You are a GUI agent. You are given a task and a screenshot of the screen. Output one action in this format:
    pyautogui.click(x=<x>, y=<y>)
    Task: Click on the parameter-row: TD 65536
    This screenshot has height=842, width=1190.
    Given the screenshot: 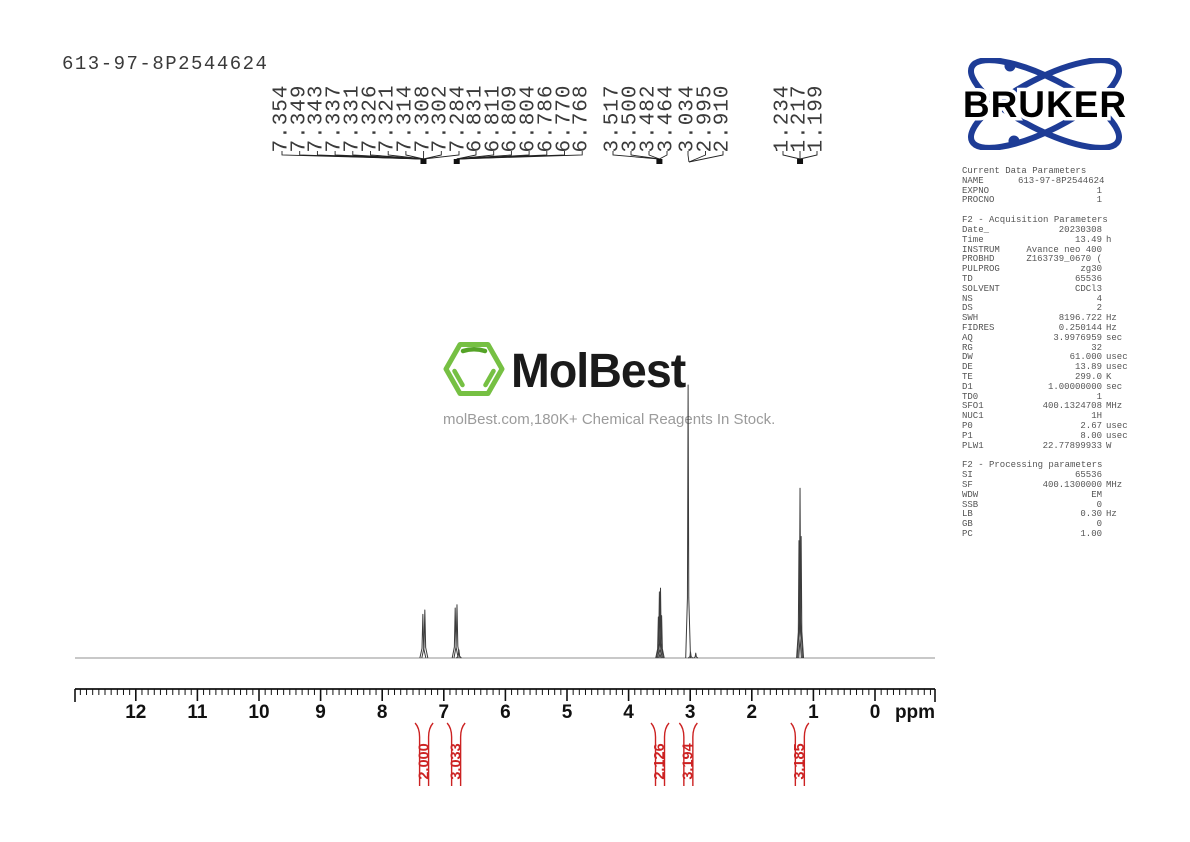 What is the action you would take?
    pyautogui.click(x=1032, y=278)
    